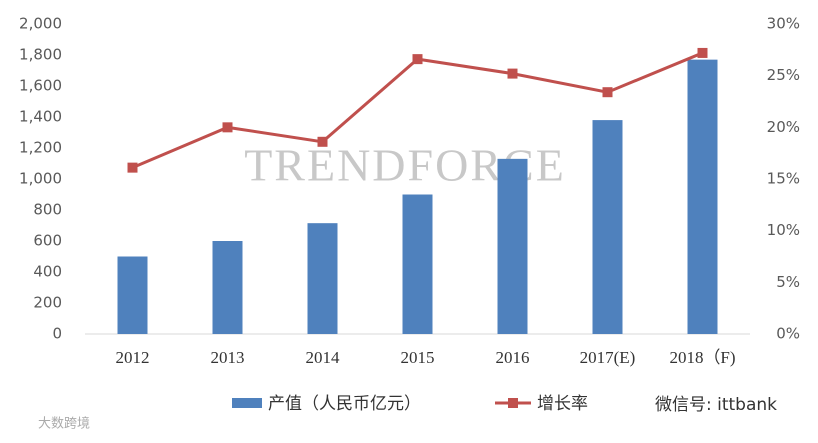  I want to click on source-logo: 大数跨境, so click(64, 424).